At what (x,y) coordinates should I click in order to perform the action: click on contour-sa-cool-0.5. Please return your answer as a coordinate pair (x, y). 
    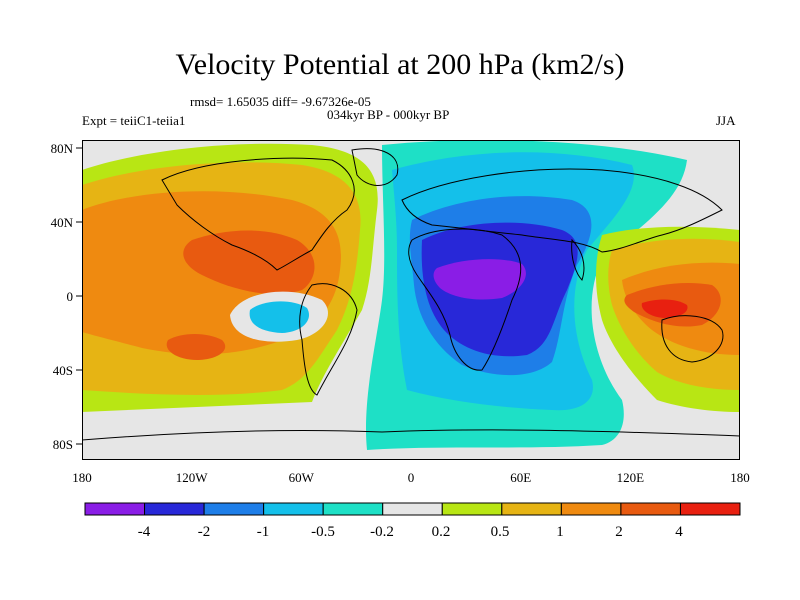
    Looking at the image, I should click on (279, 317).